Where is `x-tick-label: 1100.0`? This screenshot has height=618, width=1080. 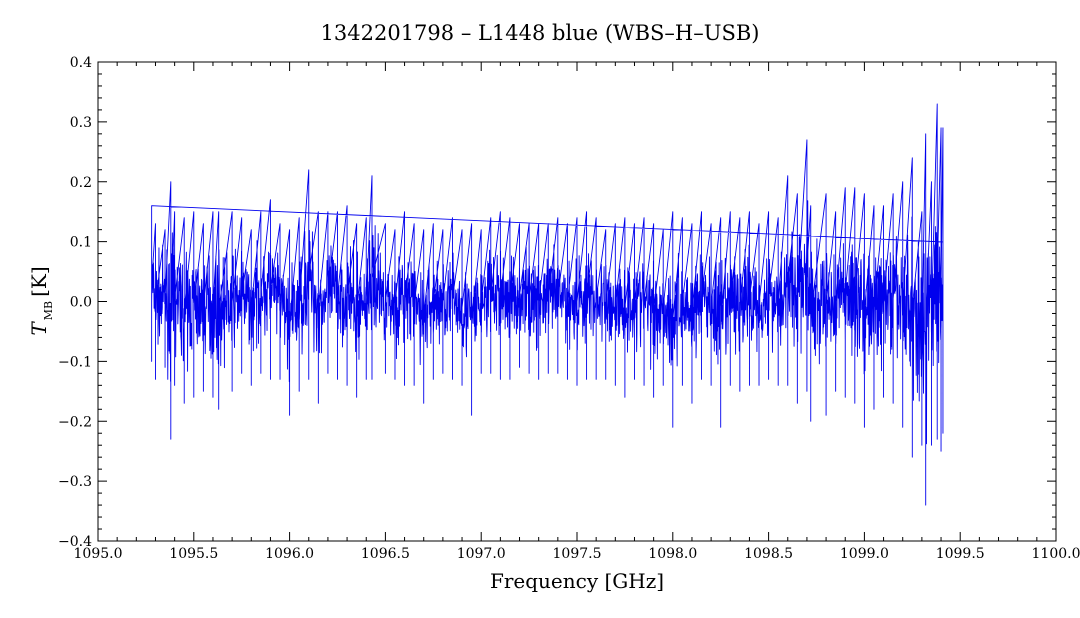 x-tick-label: 1100.0 is located at coordinates (1056, 554).